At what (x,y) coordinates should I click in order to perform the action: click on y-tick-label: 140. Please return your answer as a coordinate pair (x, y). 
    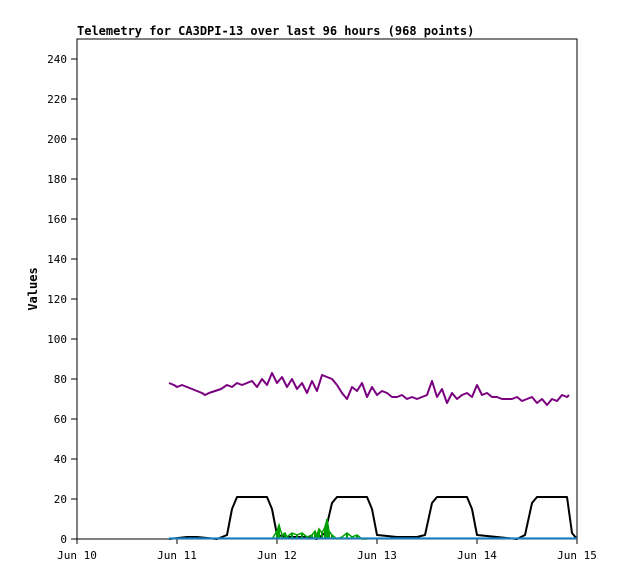
    Looking at the image, I should click on (57, 259).